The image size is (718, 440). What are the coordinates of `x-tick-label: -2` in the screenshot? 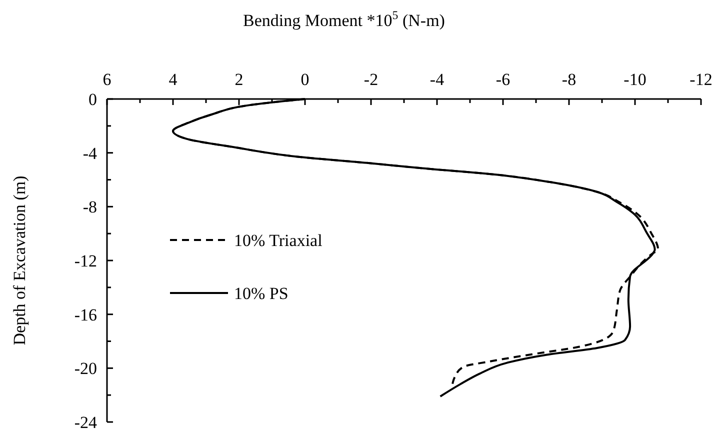 It's located at (371, 79).